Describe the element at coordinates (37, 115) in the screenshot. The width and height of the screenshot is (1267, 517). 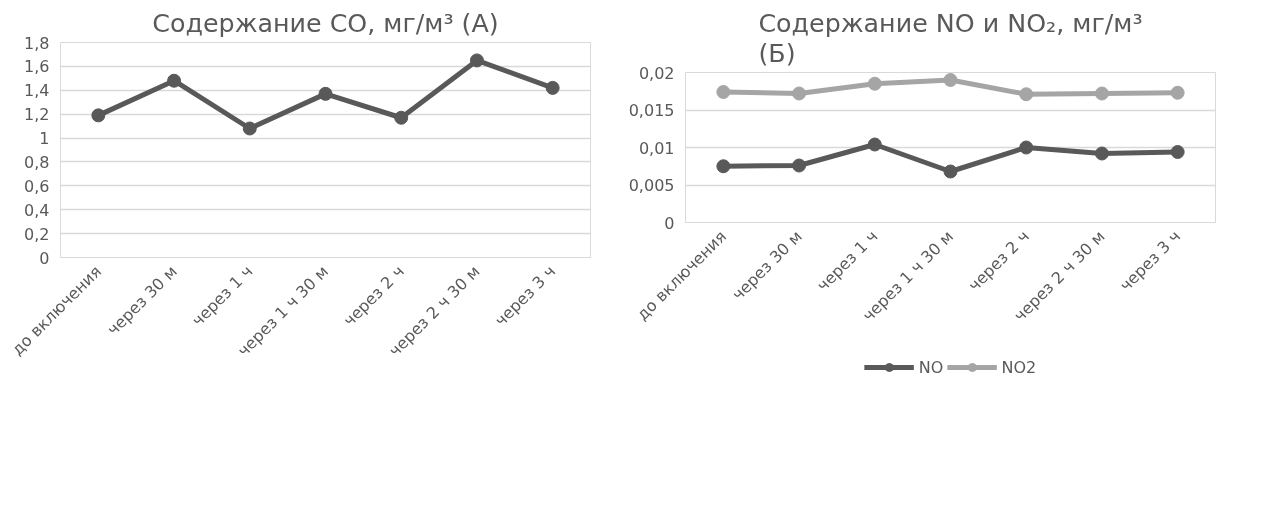
I see `y-tick-label: 1,2` at that location.